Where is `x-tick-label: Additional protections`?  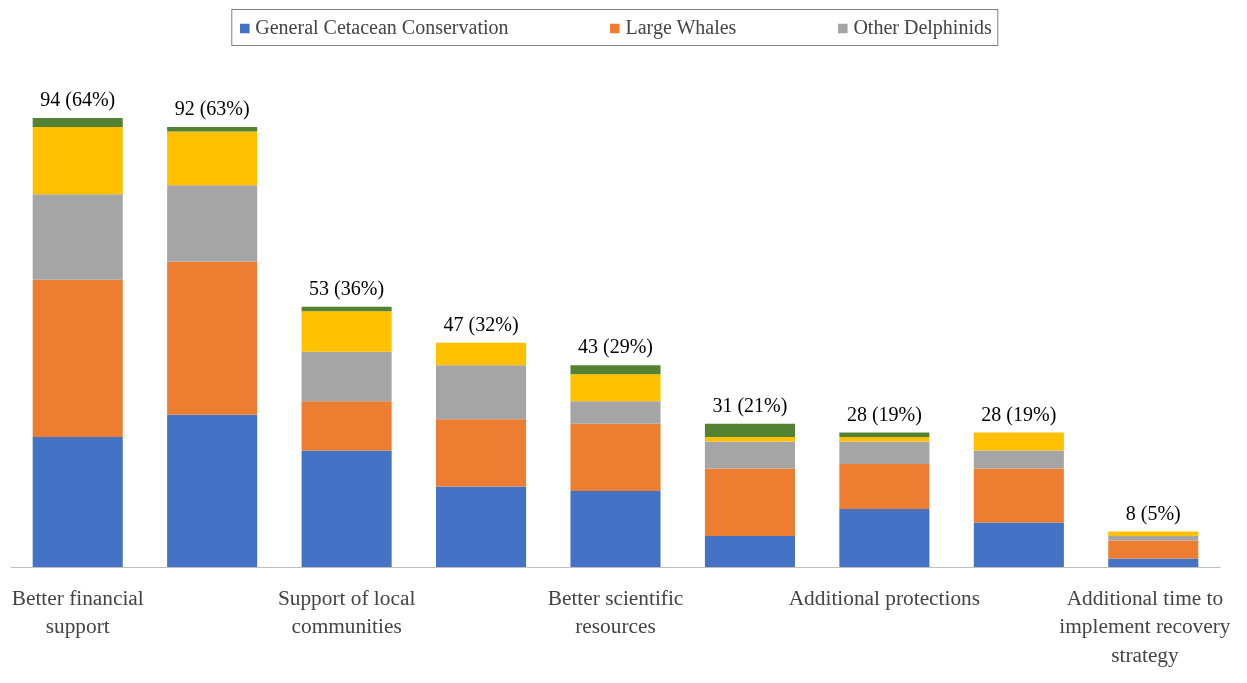 x-tick-label: Additional protections is located at coordinates (884, 597).